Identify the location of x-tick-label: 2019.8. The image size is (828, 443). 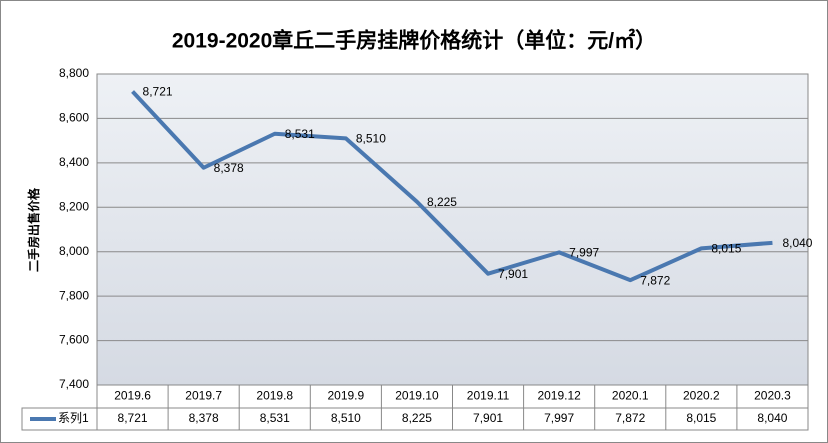
(274, 396).